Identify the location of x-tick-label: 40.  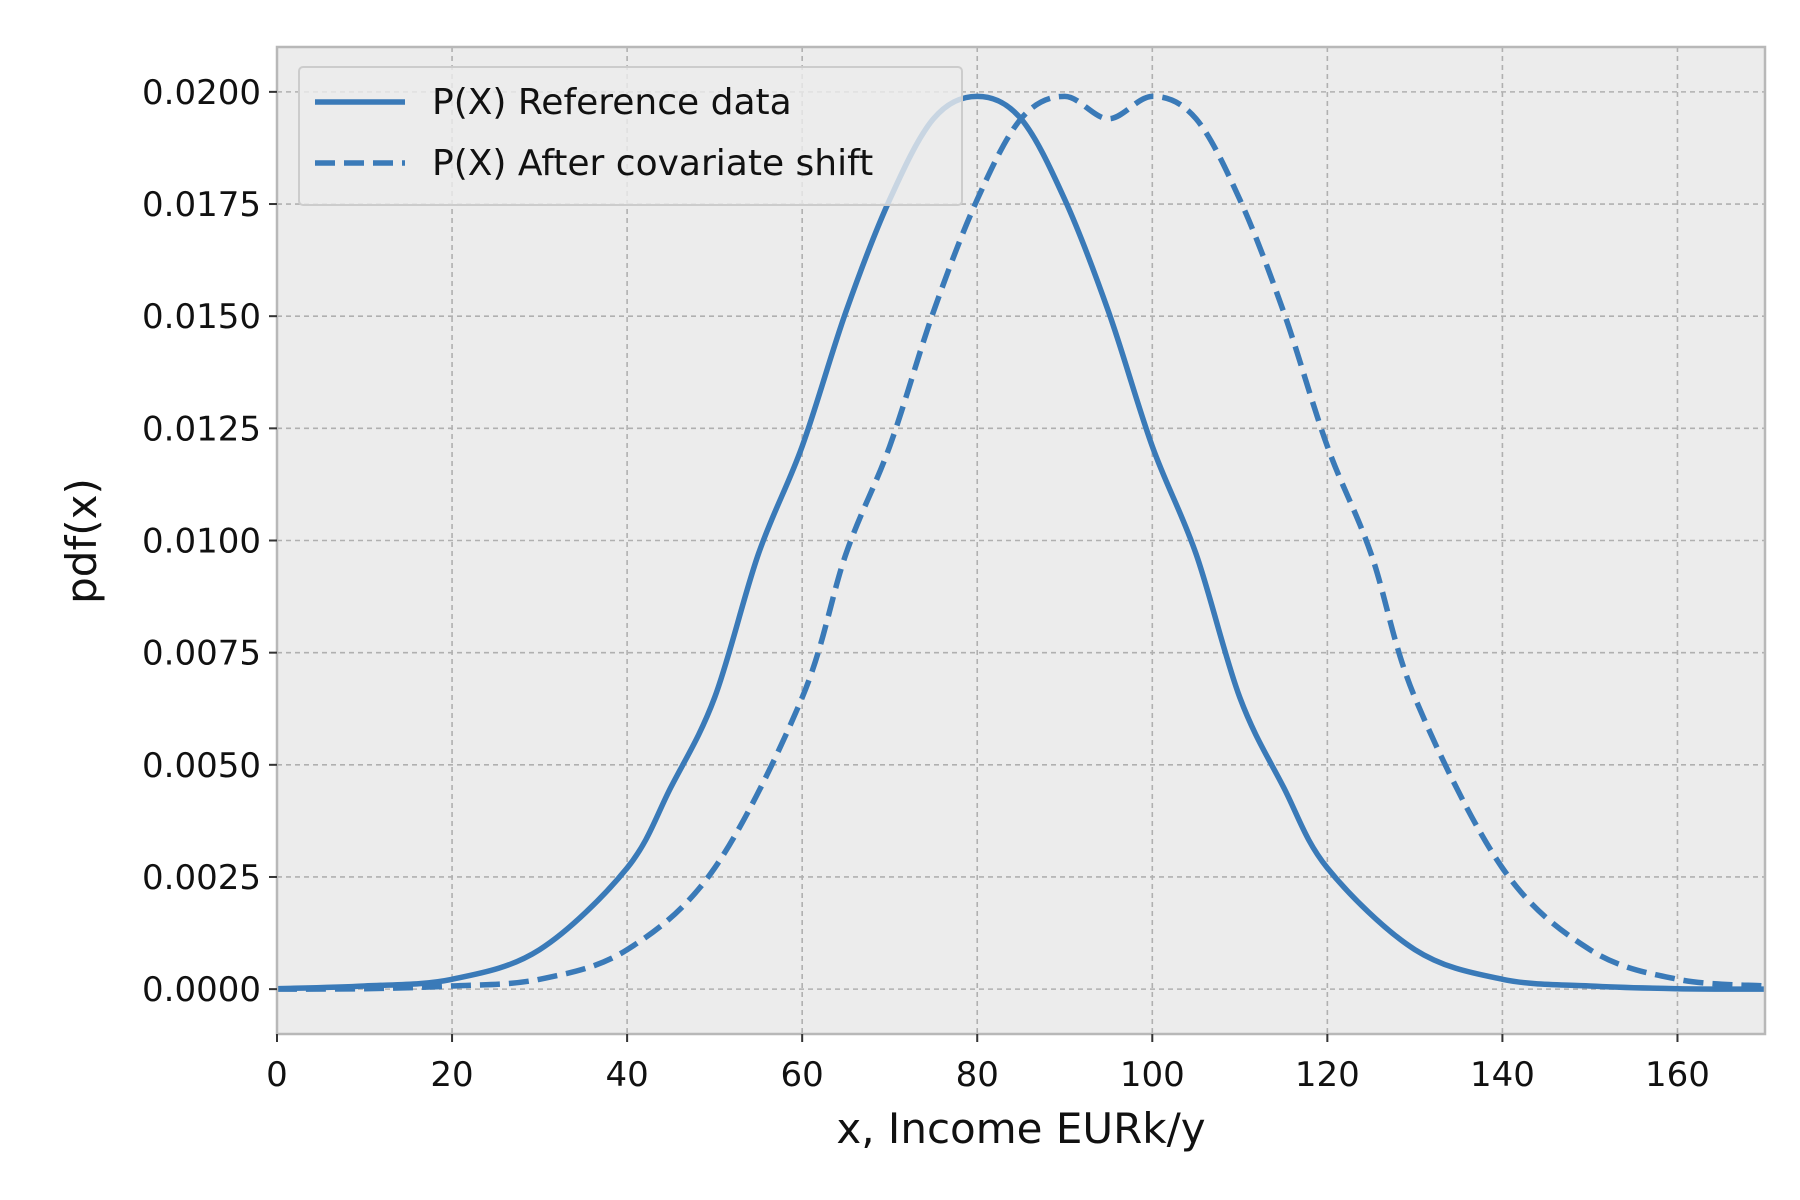
(626, 1075).